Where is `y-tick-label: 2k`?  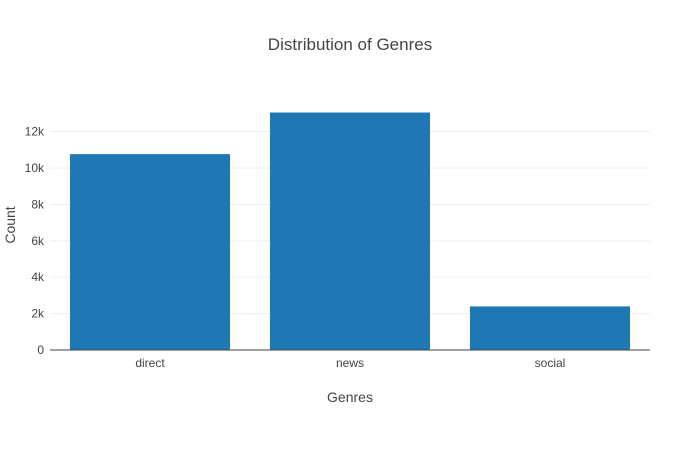
y-tick-label: 2k is located at coordinates (38, 314).